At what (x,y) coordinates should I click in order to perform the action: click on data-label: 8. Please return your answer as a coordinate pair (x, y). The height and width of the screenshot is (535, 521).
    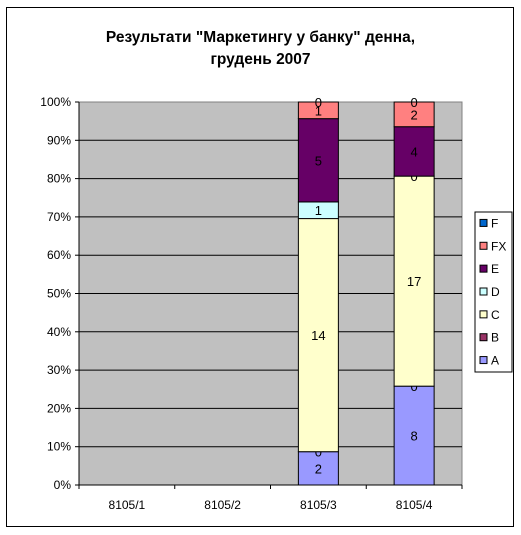
    Looking at the image, I should click on (414, 436).